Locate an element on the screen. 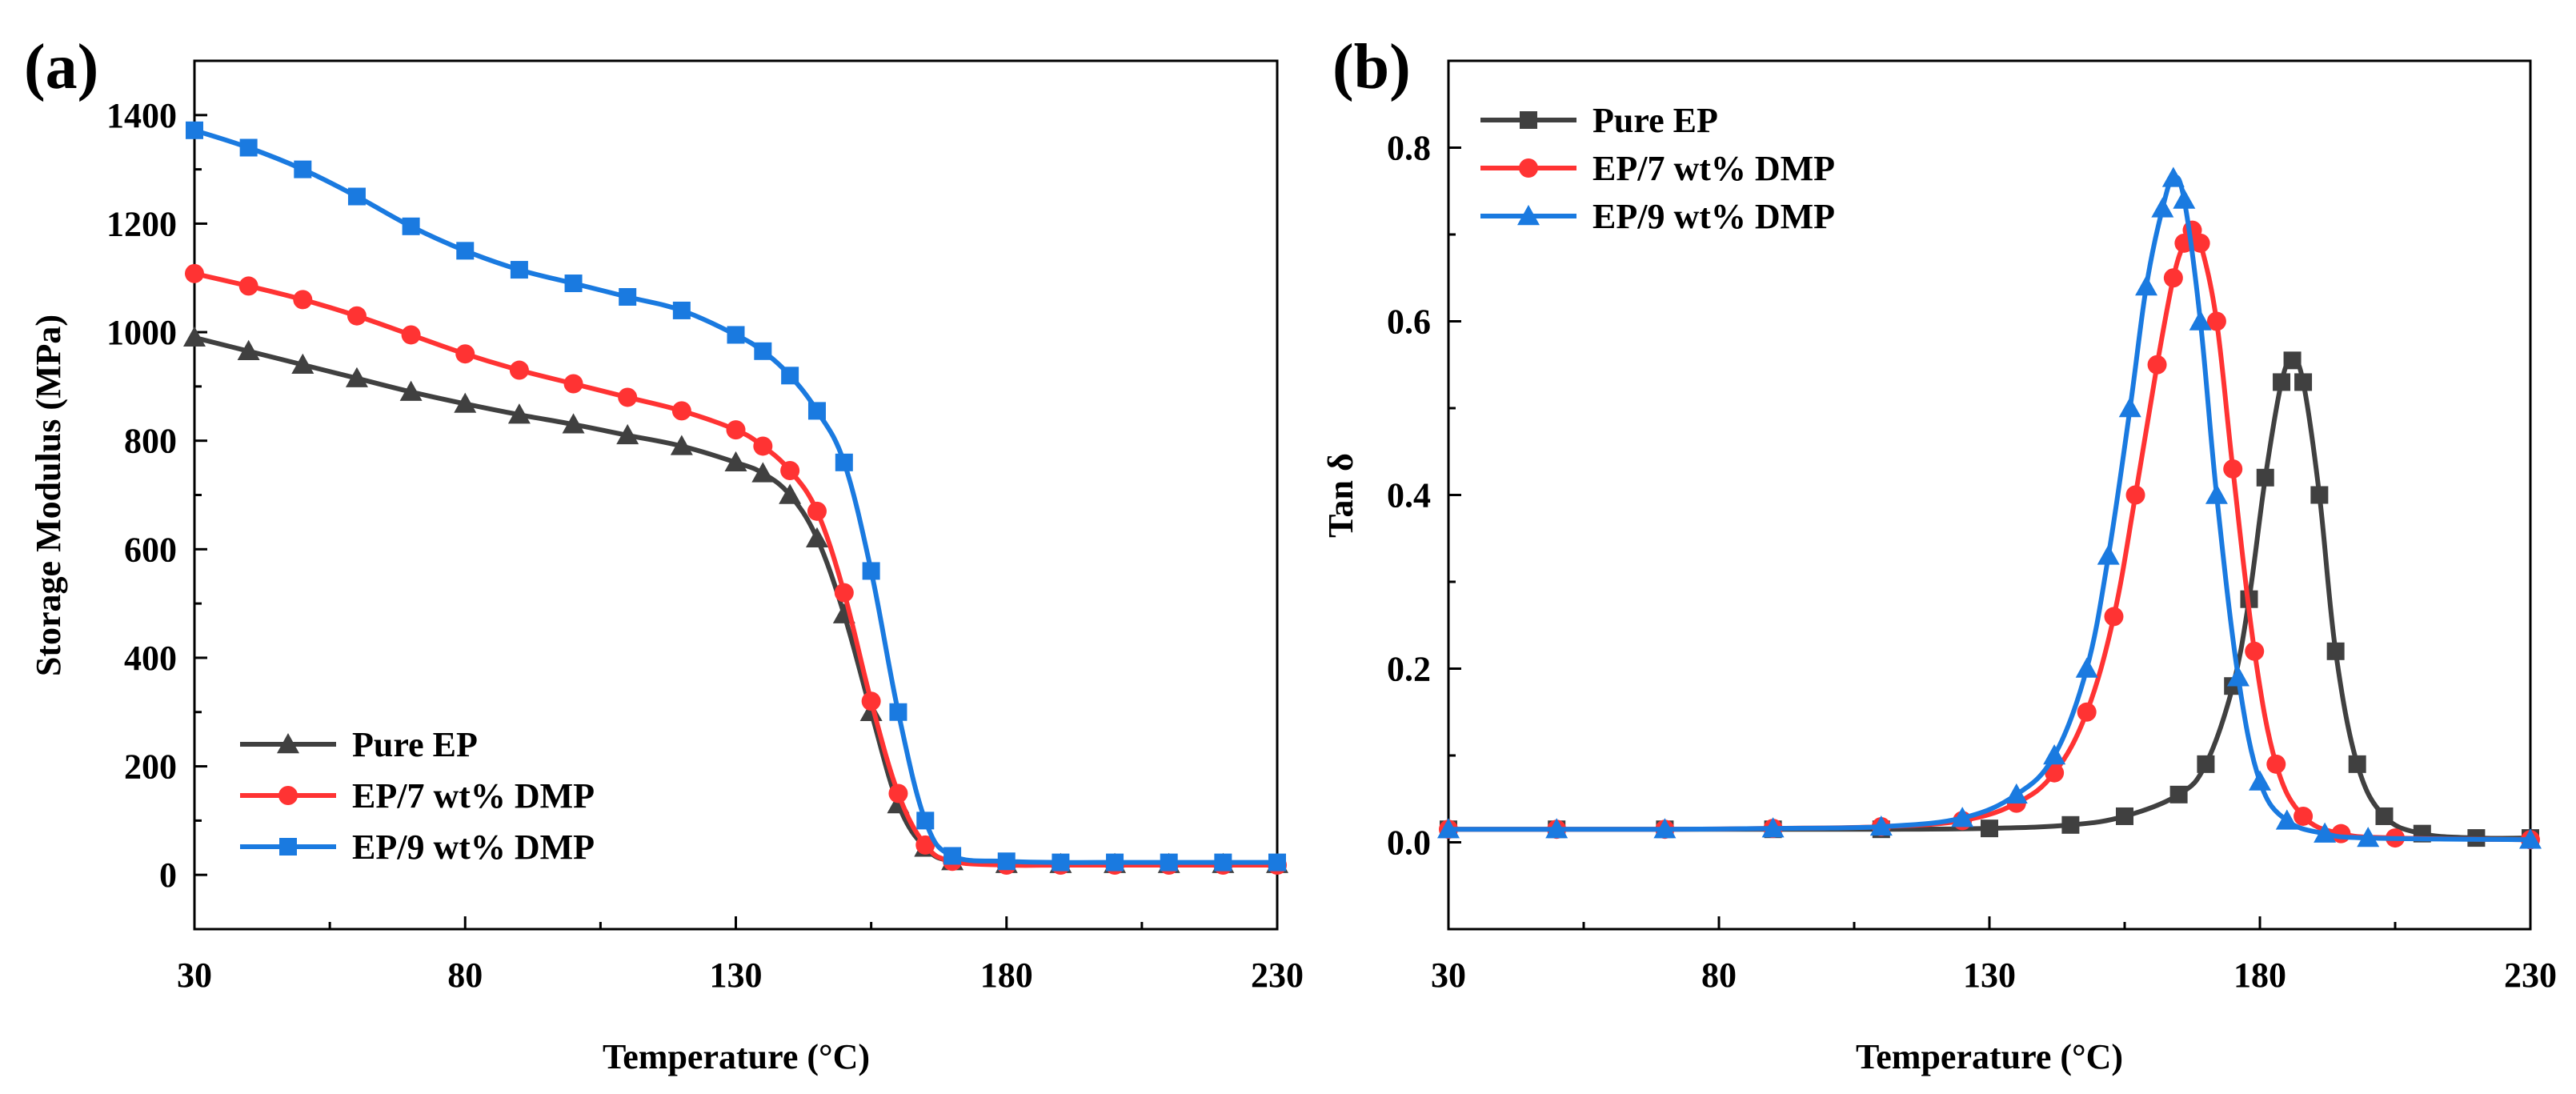 The width and height of the screenshot is (2576, 1094). panel-b-label: (b) is located at coordinates (1371, 67).